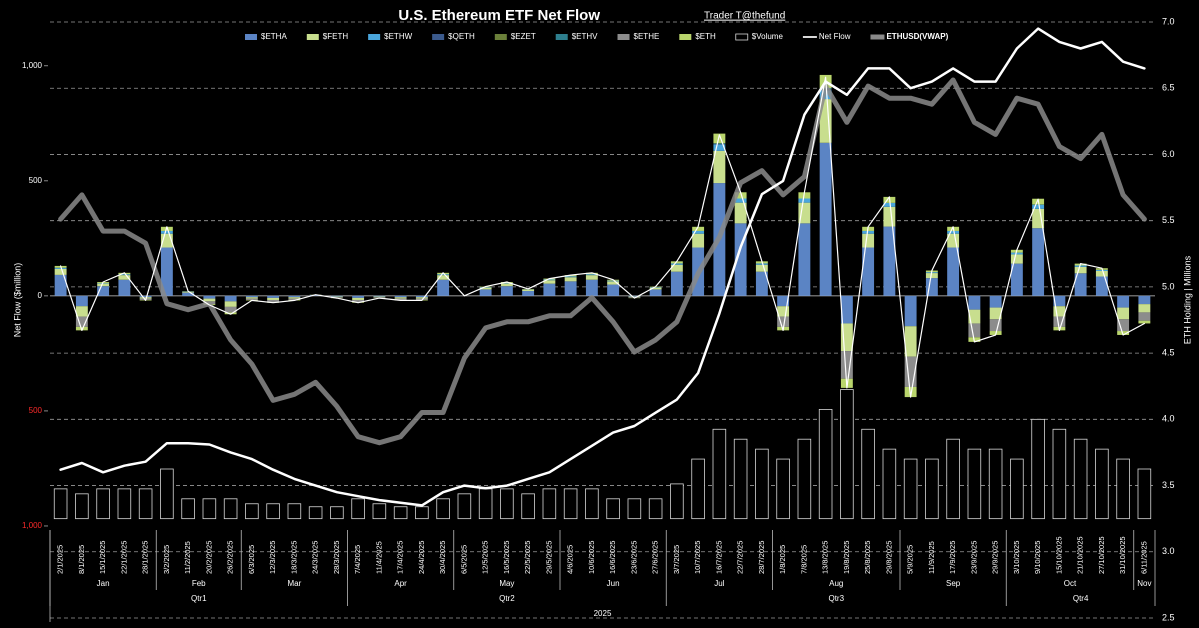 The image size is (1199, 628). What do you see at coordinates (888, 557) in the screenshot?
I see `x-tick-label: 29/8/2025` at bounding box center [888, 557].